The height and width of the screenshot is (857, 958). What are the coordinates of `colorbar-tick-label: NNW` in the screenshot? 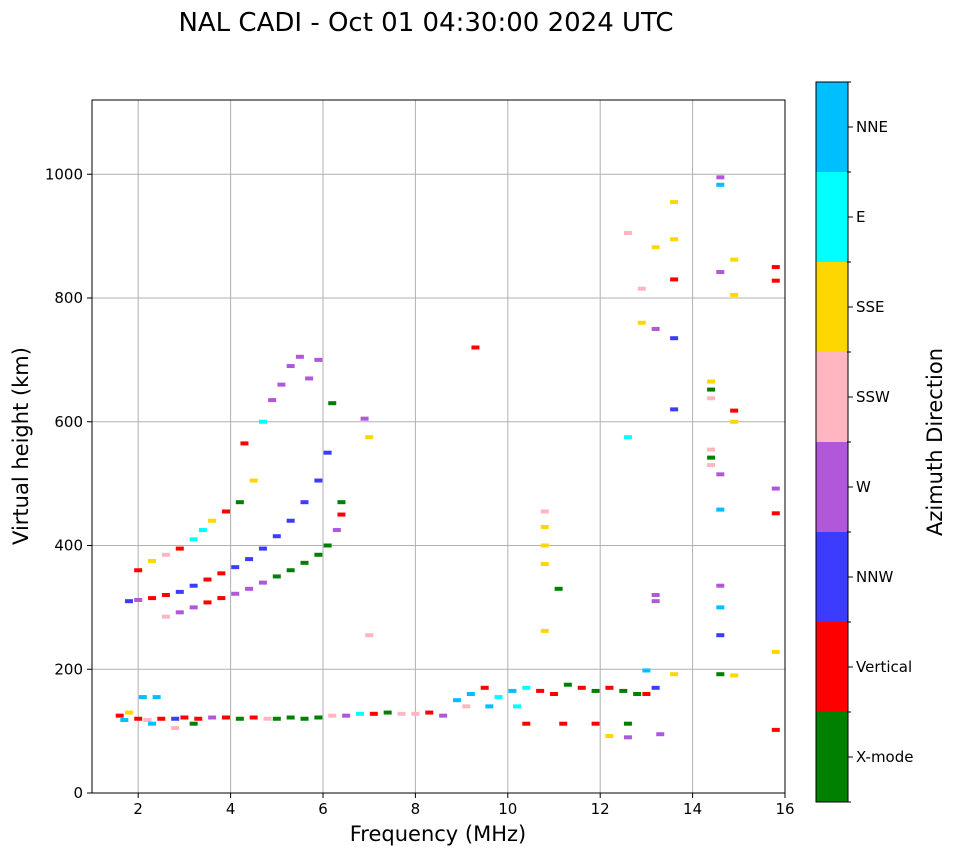 It's located at (874, 577).